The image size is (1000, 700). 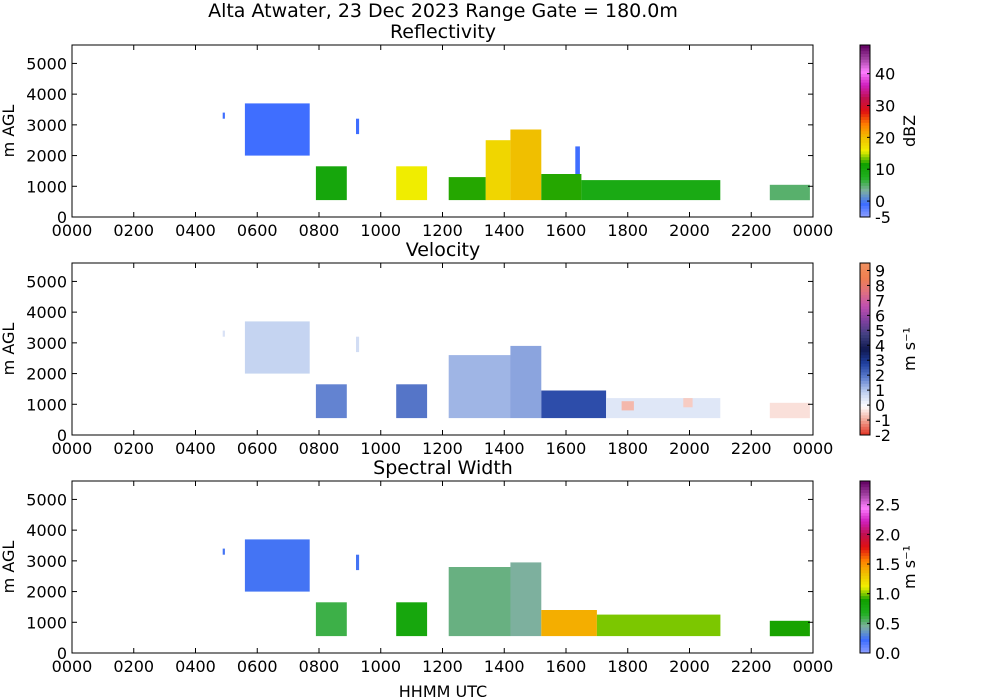 What do you see at coordinates (880, 201) in the screenshot?
I see `colorbar-tick-label: 0` at bounding box center [880, 201].